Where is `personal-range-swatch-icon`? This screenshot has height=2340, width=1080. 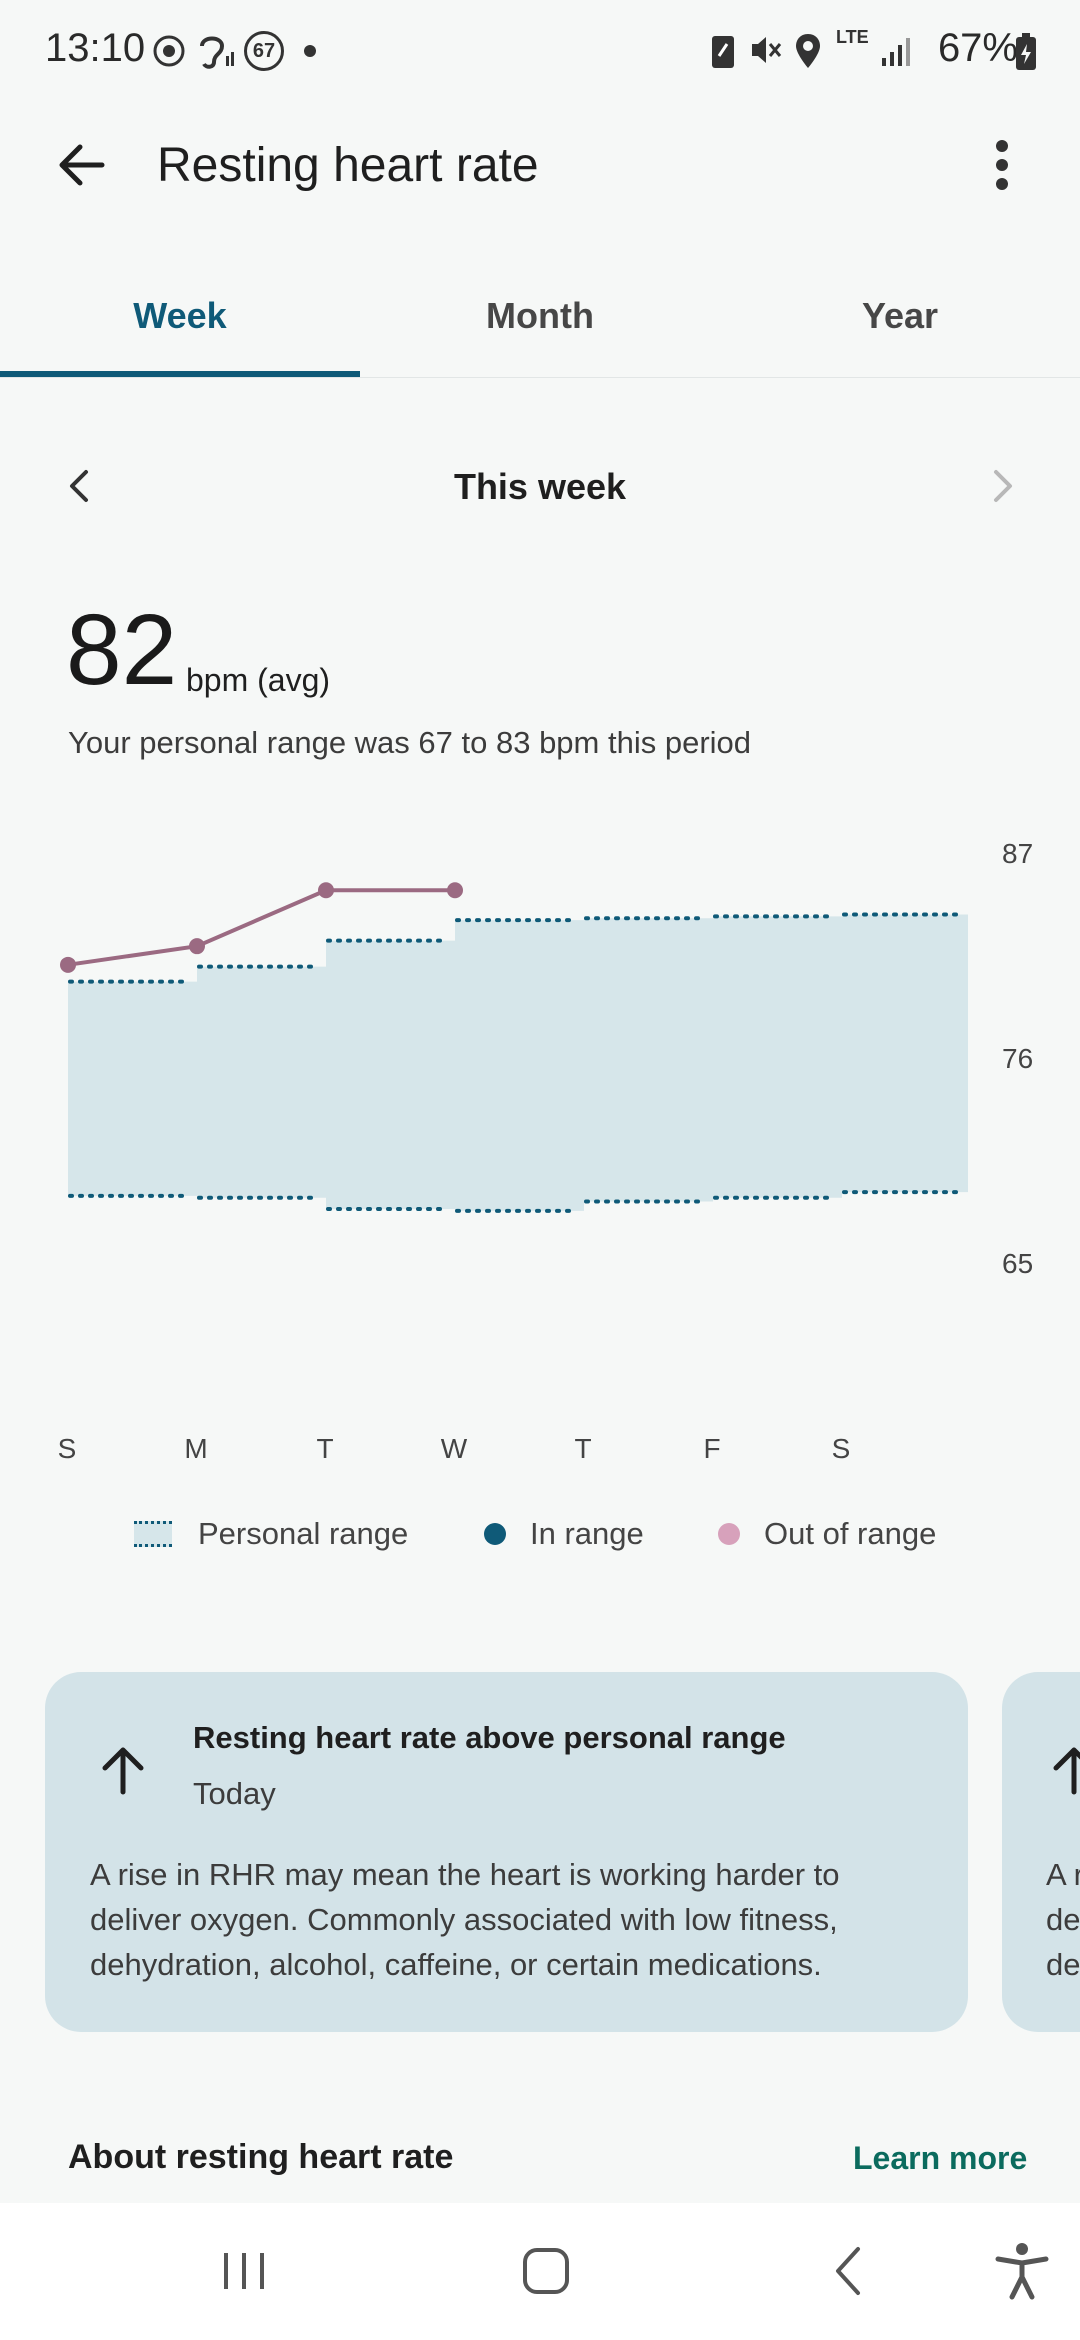 personal-range-swatch-icon is located at coordinates (153, 1534).